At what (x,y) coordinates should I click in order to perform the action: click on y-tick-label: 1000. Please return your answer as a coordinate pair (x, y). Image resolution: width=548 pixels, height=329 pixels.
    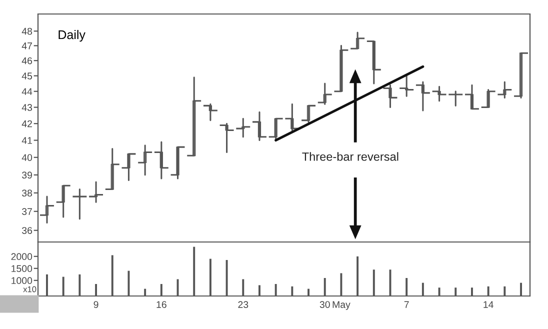
    Looking at the image, I should click on (22, 280).